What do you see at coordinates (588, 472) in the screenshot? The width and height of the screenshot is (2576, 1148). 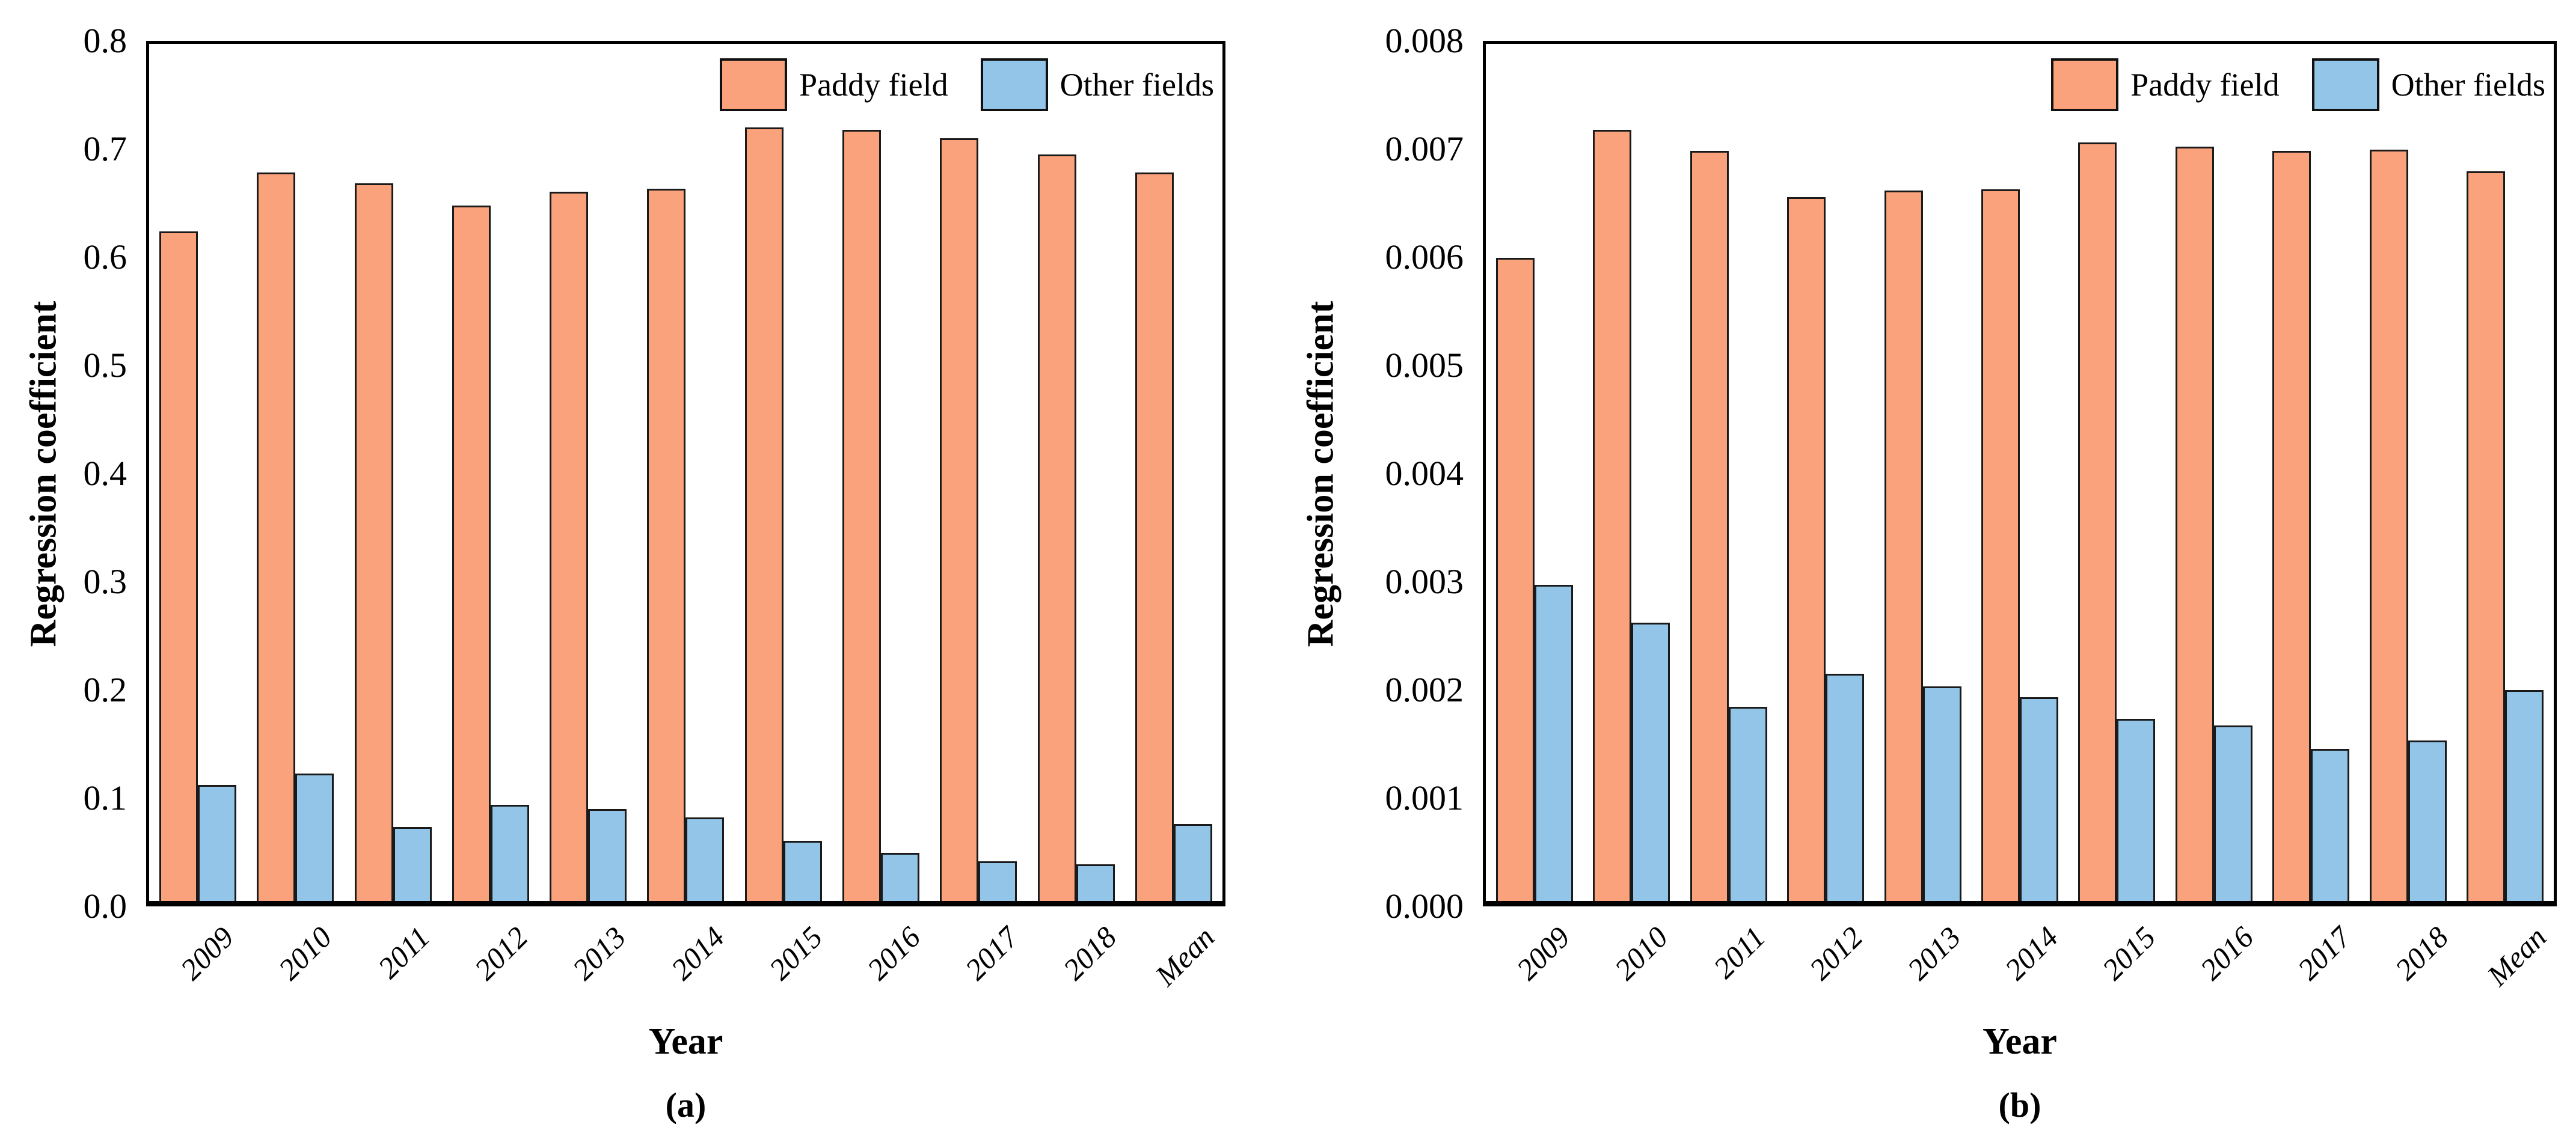 I see `bar-group-2013` at bounding box center [588, 472].